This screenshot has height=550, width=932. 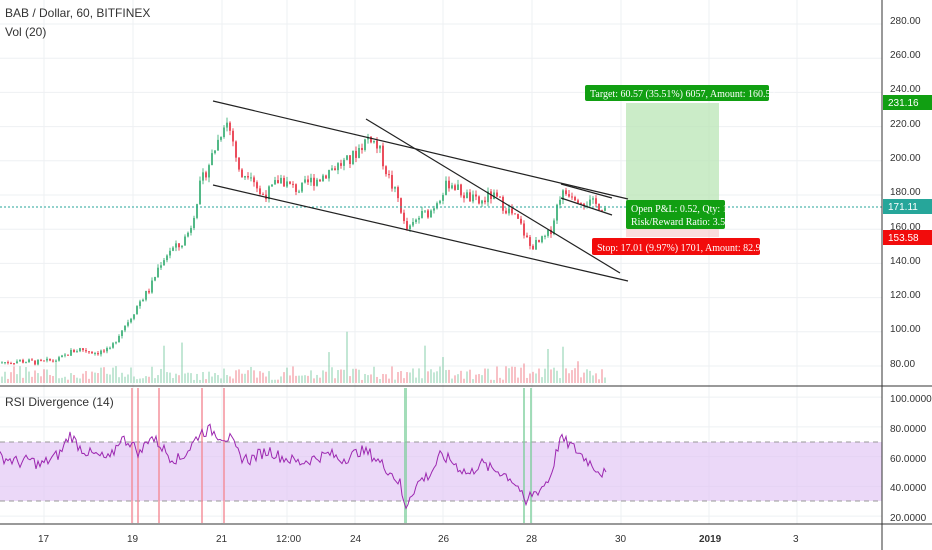 I want to click on price-tick: 80.00, so click(x=902, y=364).